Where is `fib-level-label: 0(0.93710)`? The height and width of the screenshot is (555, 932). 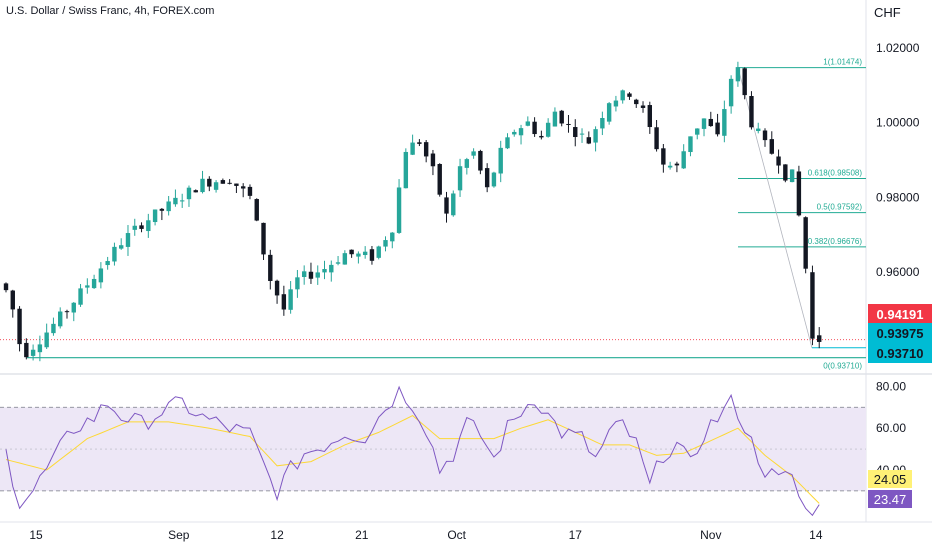
fib-level-label: 0(0.93710) is located at coordinates (842, 366).